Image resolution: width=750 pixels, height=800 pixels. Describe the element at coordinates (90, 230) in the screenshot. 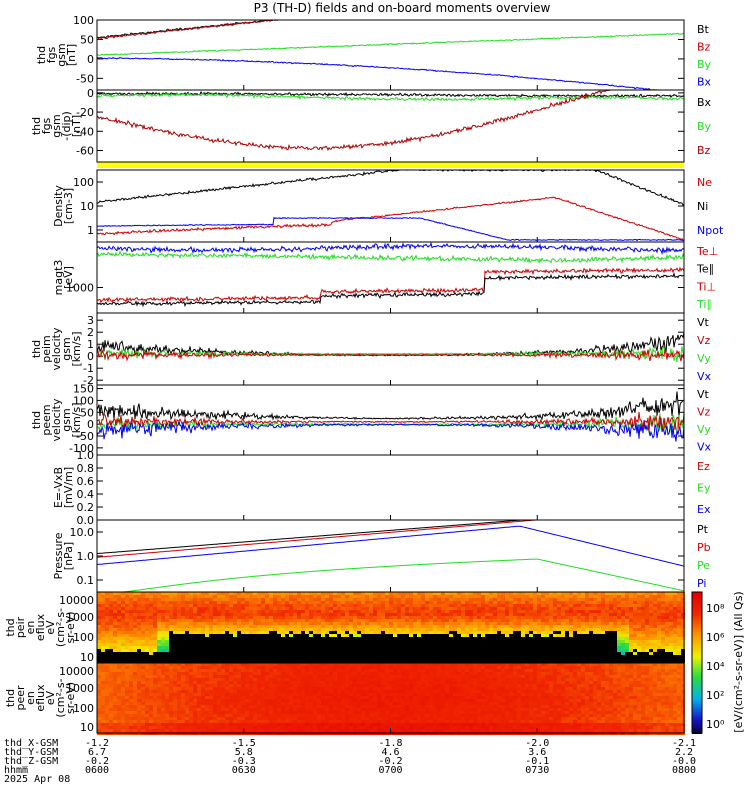

I see `ytick-density: 1` at that location.